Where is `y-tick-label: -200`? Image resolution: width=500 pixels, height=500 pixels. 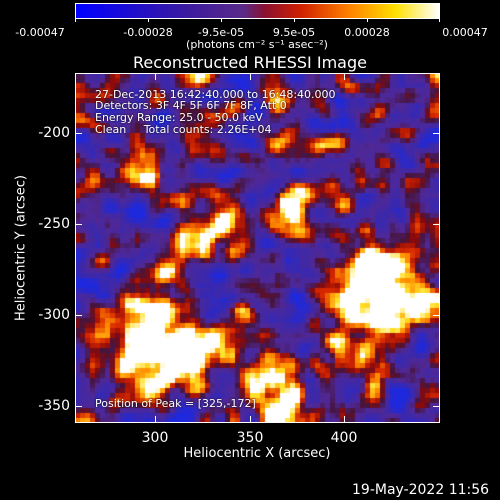 y-tick-label: -200 is located at coordinates (54, 133).